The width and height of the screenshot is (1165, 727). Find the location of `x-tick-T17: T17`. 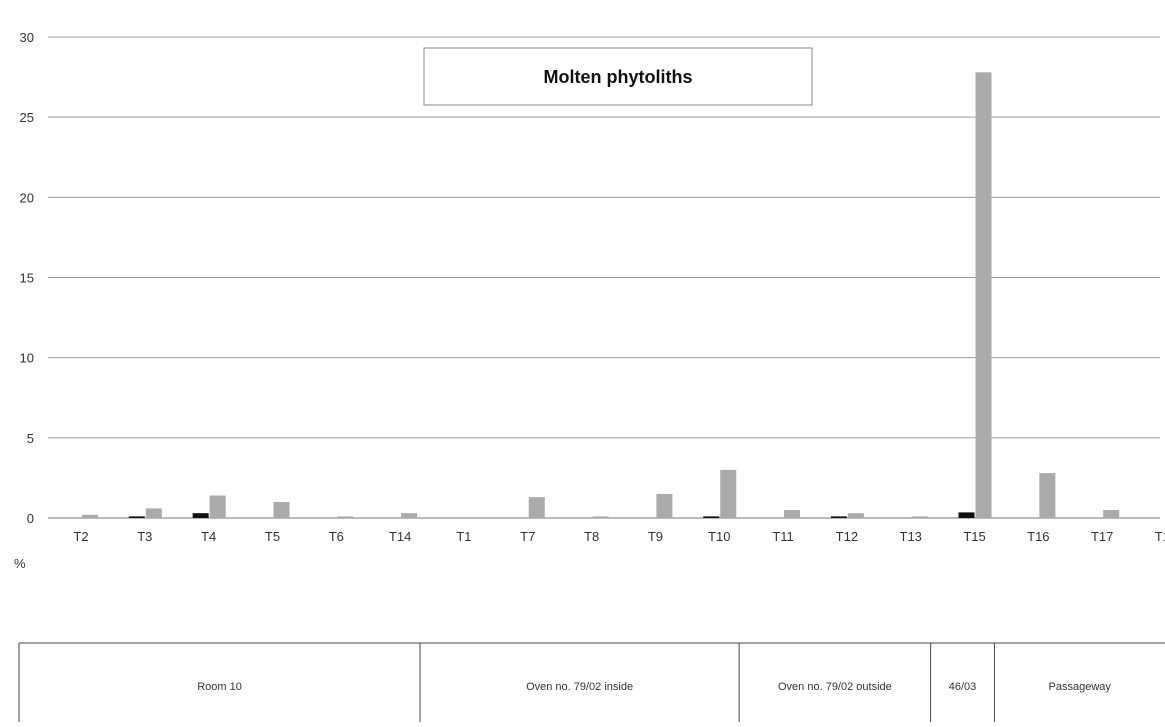

x-tick-T17: T17 is located at coordinates (1102, 536).